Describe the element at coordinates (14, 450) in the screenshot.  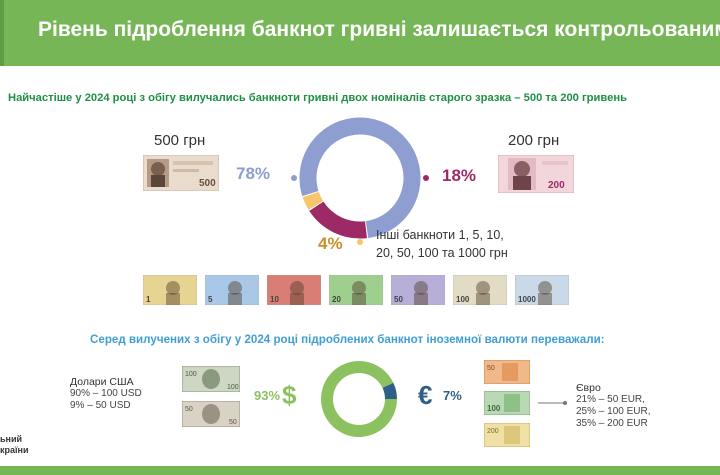
I see `brand-line-2: країни` at that location.